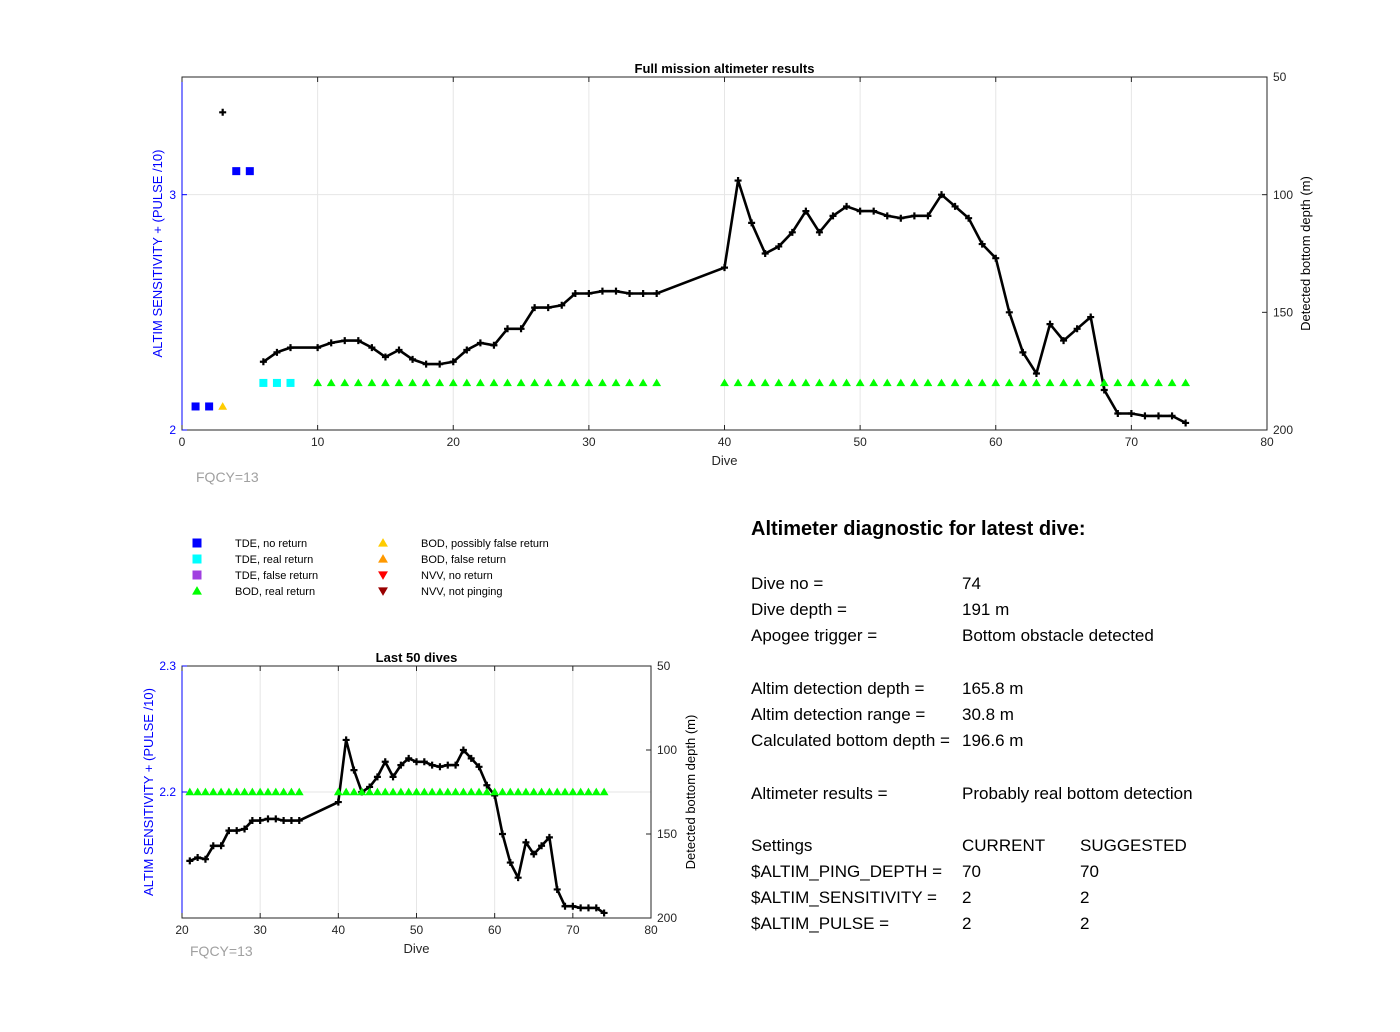 The height and width of the screenshot is (1032, 1400). I want to click on left-axis-label: ALTIM SENSITIVITY + (PULSE /10), so click(157, 254).